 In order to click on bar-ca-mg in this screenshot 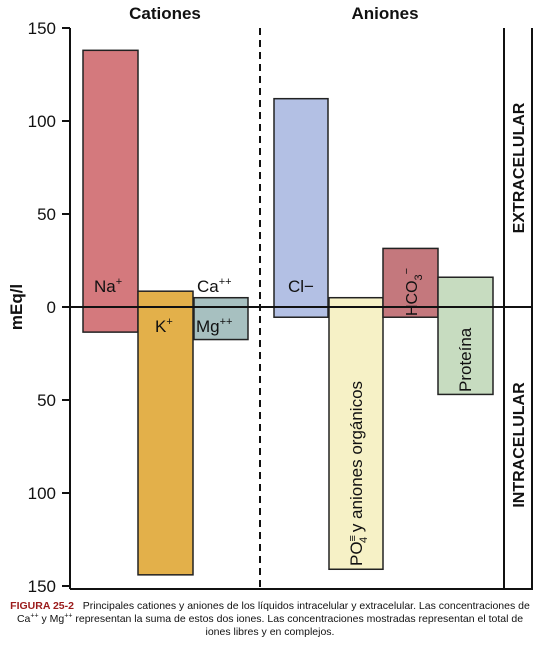, I will do `click(221, 318)`.